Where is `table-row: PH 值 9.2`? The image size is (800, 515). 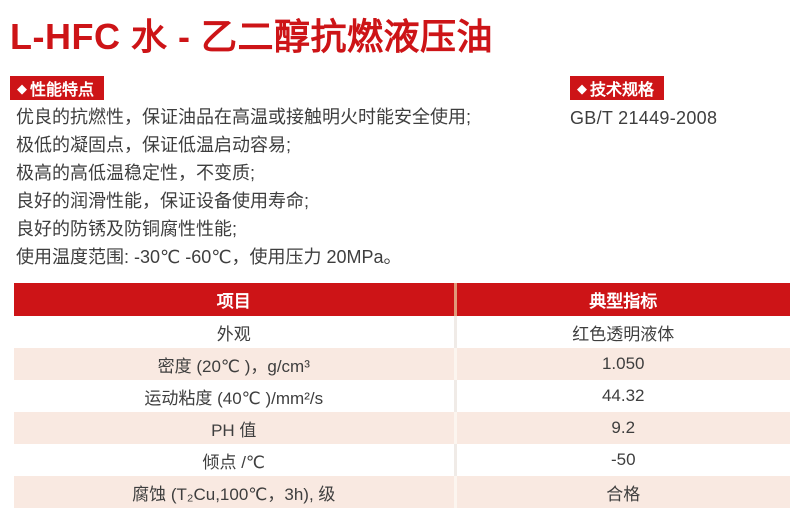
table-row: PH 值 9.2 is located at coordinates (402, 428).